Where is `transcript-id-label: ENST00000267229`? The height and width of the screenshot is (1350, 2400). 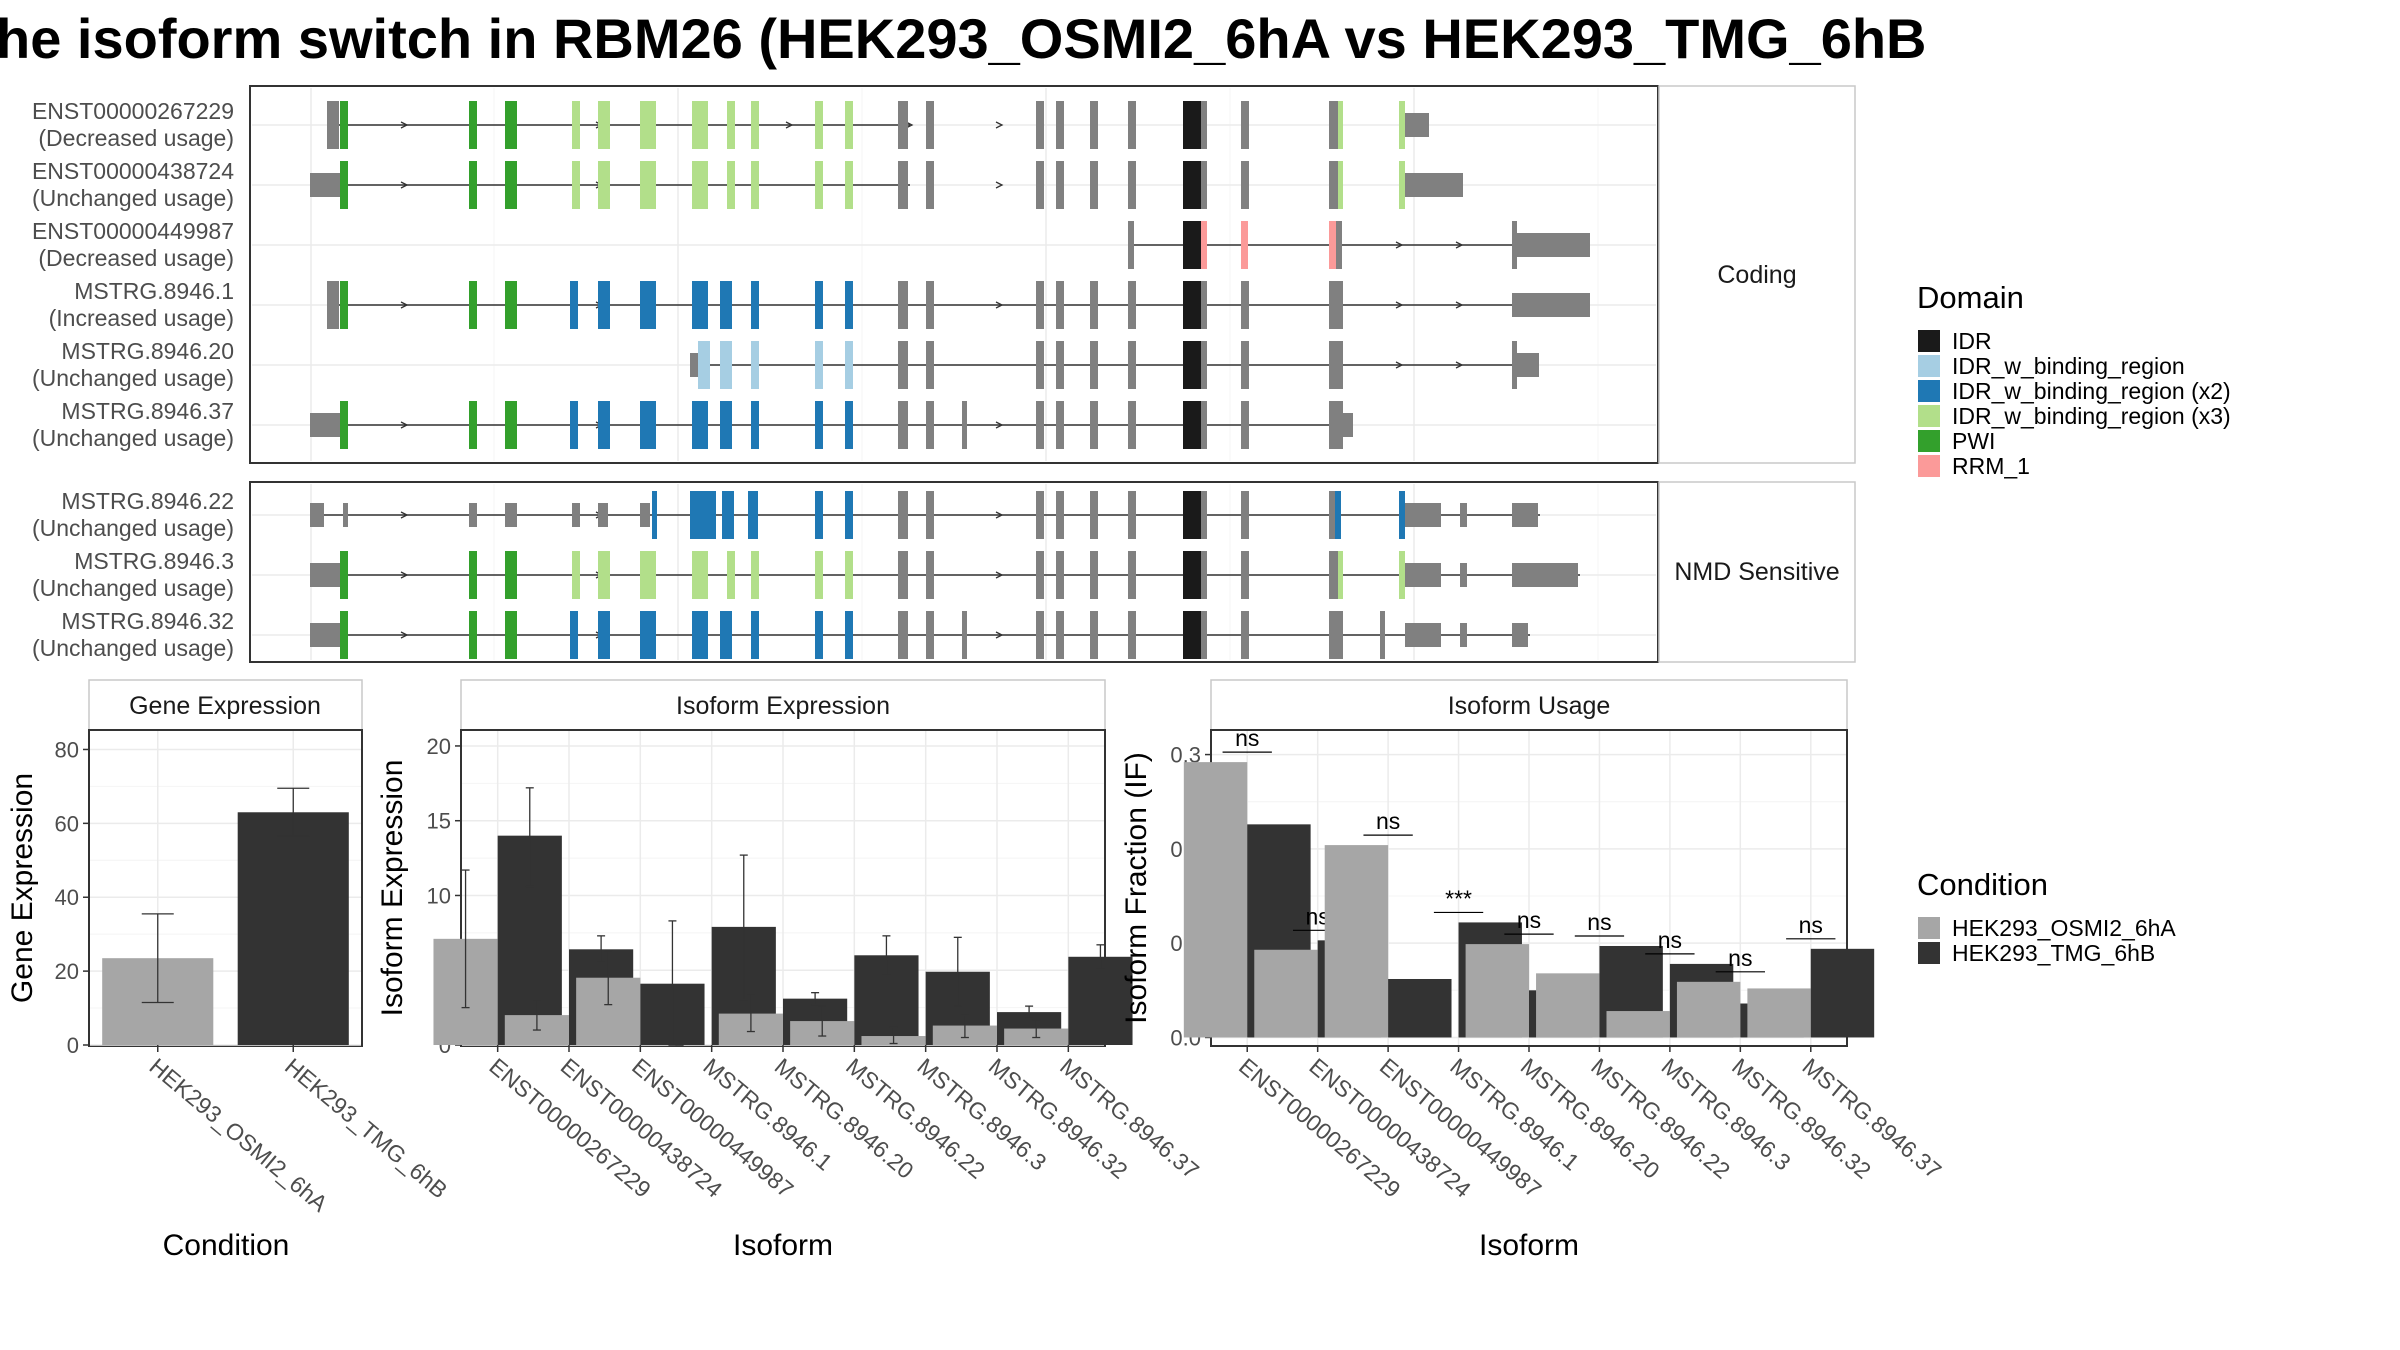 transcript-id-label: ENST00000267229 is located at coordinates (133, 111).